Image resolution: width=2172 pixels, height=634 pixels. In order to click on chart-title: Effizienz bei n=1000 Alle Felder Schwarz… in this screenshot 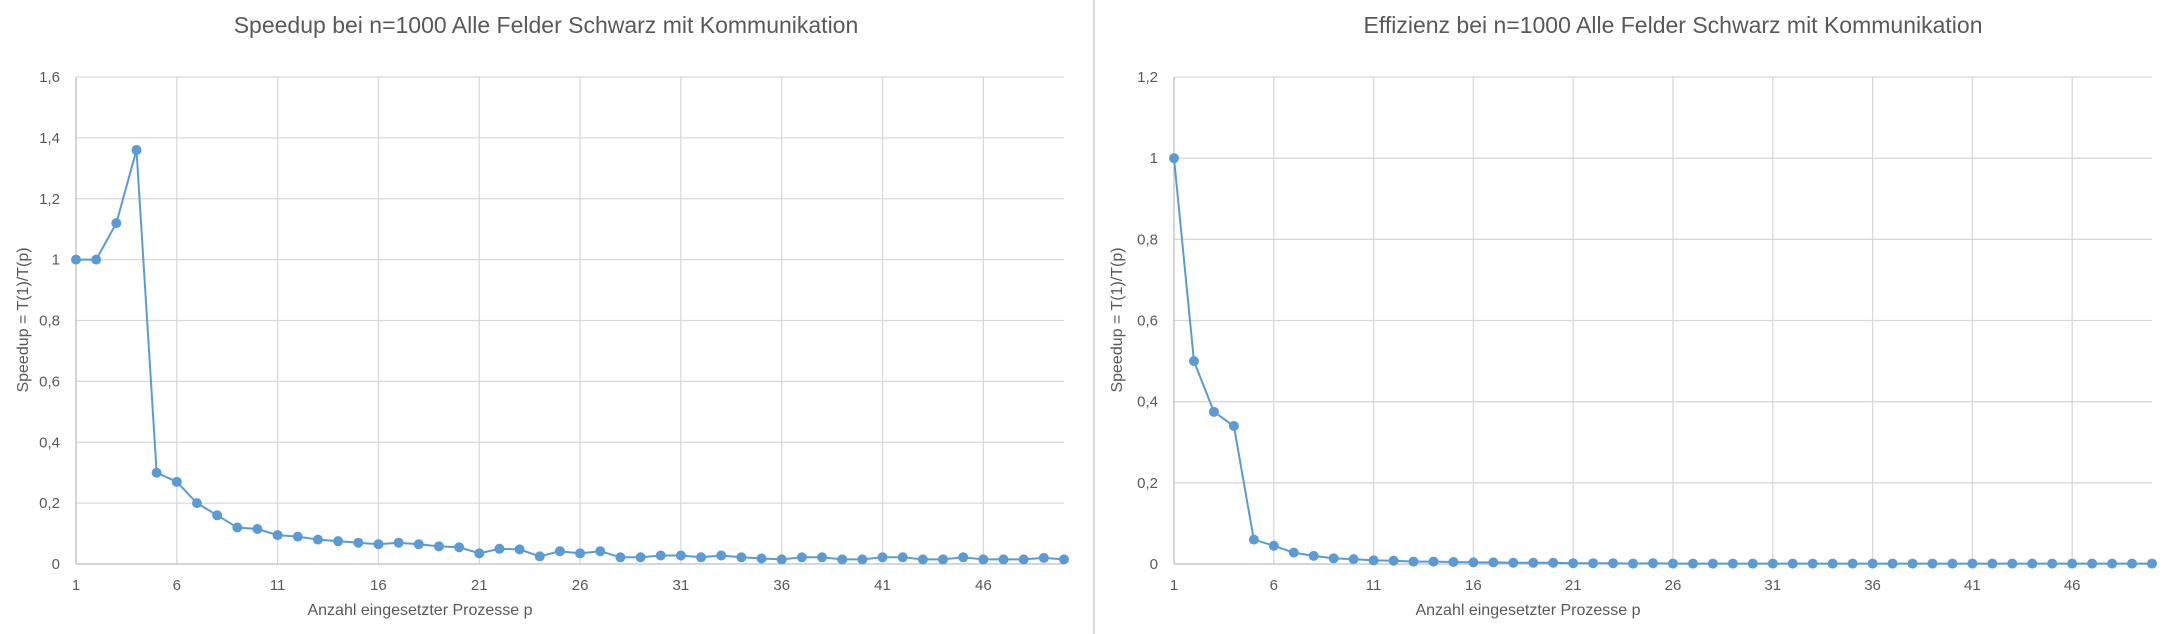, I will do `click(1673, 25)`.